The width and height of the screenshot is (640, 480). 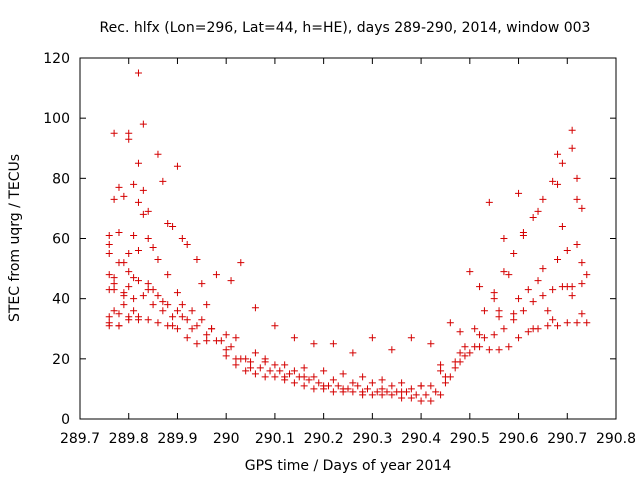 What do you see at coordinates (56, 59) in the screenshot?
I see `y-tick-label: 120` at bounding box center [56, 59].